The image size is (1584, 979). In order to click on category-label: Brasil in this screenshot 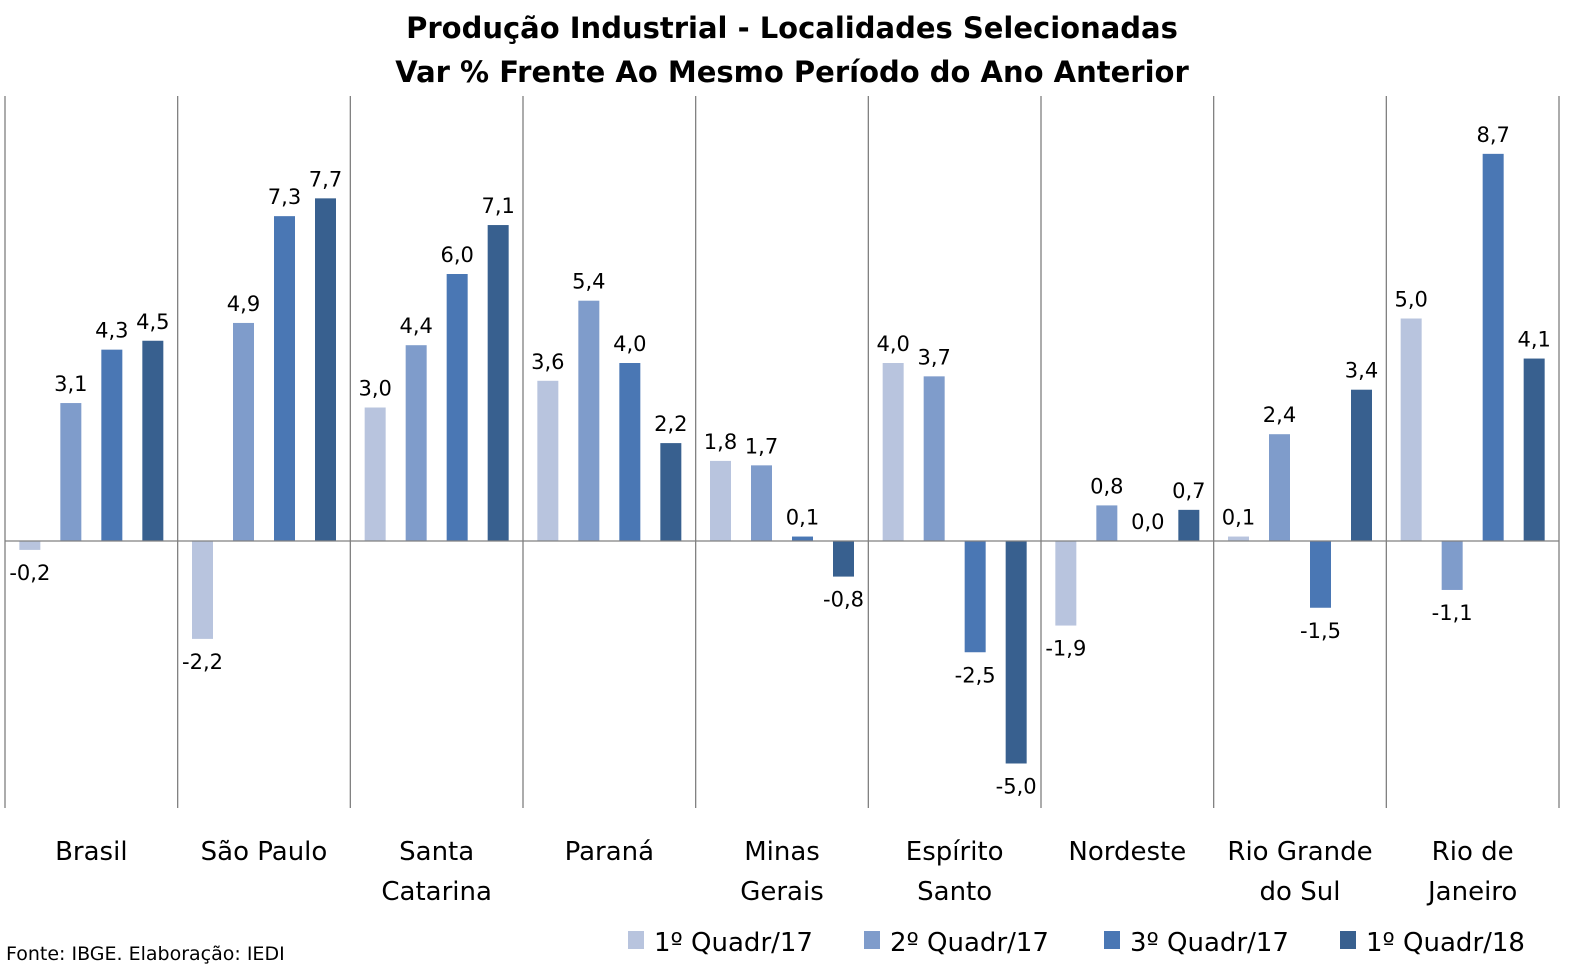, I will do `click(91, 852)`.